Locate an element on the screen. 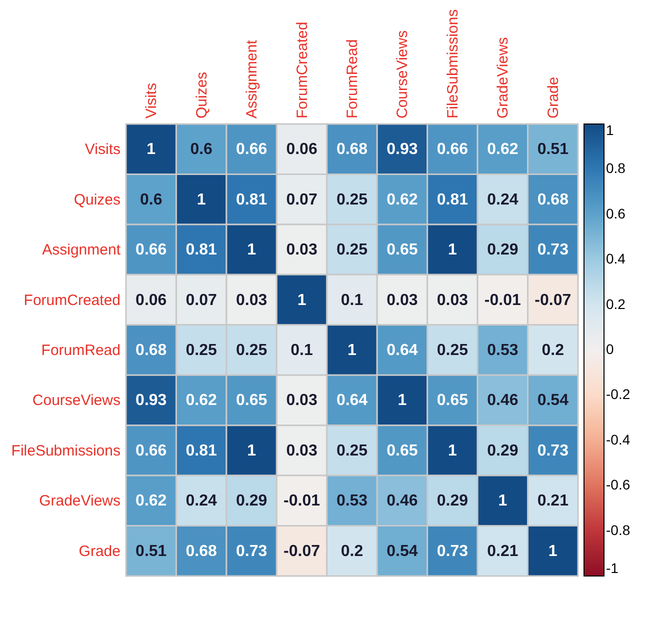  color-bar-label: 1 is located at coordinates (610, 130).